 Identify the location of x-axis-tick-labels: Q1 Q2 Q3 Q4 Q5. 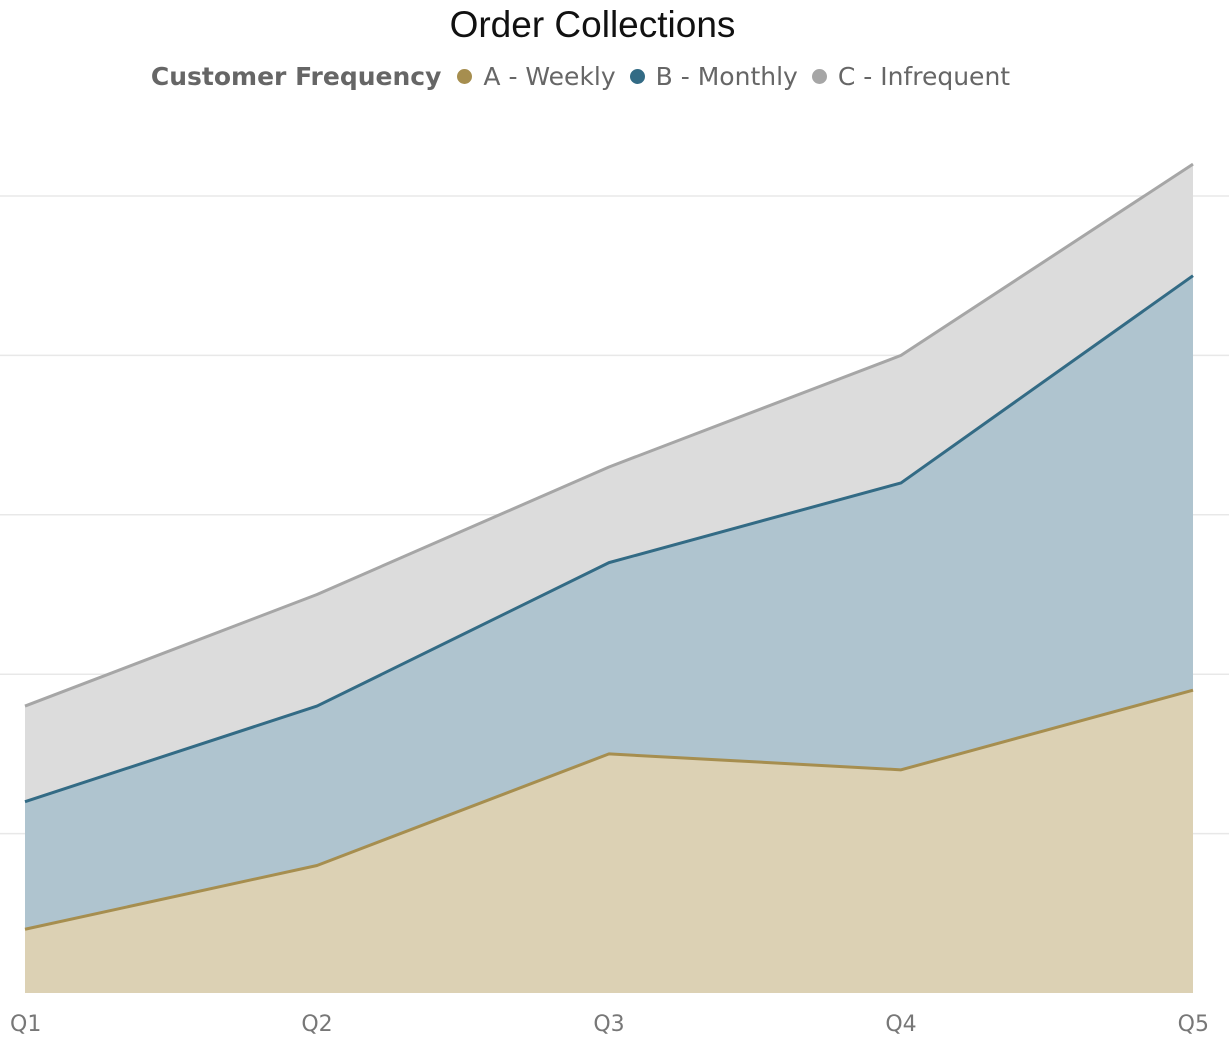
(609, 1024).